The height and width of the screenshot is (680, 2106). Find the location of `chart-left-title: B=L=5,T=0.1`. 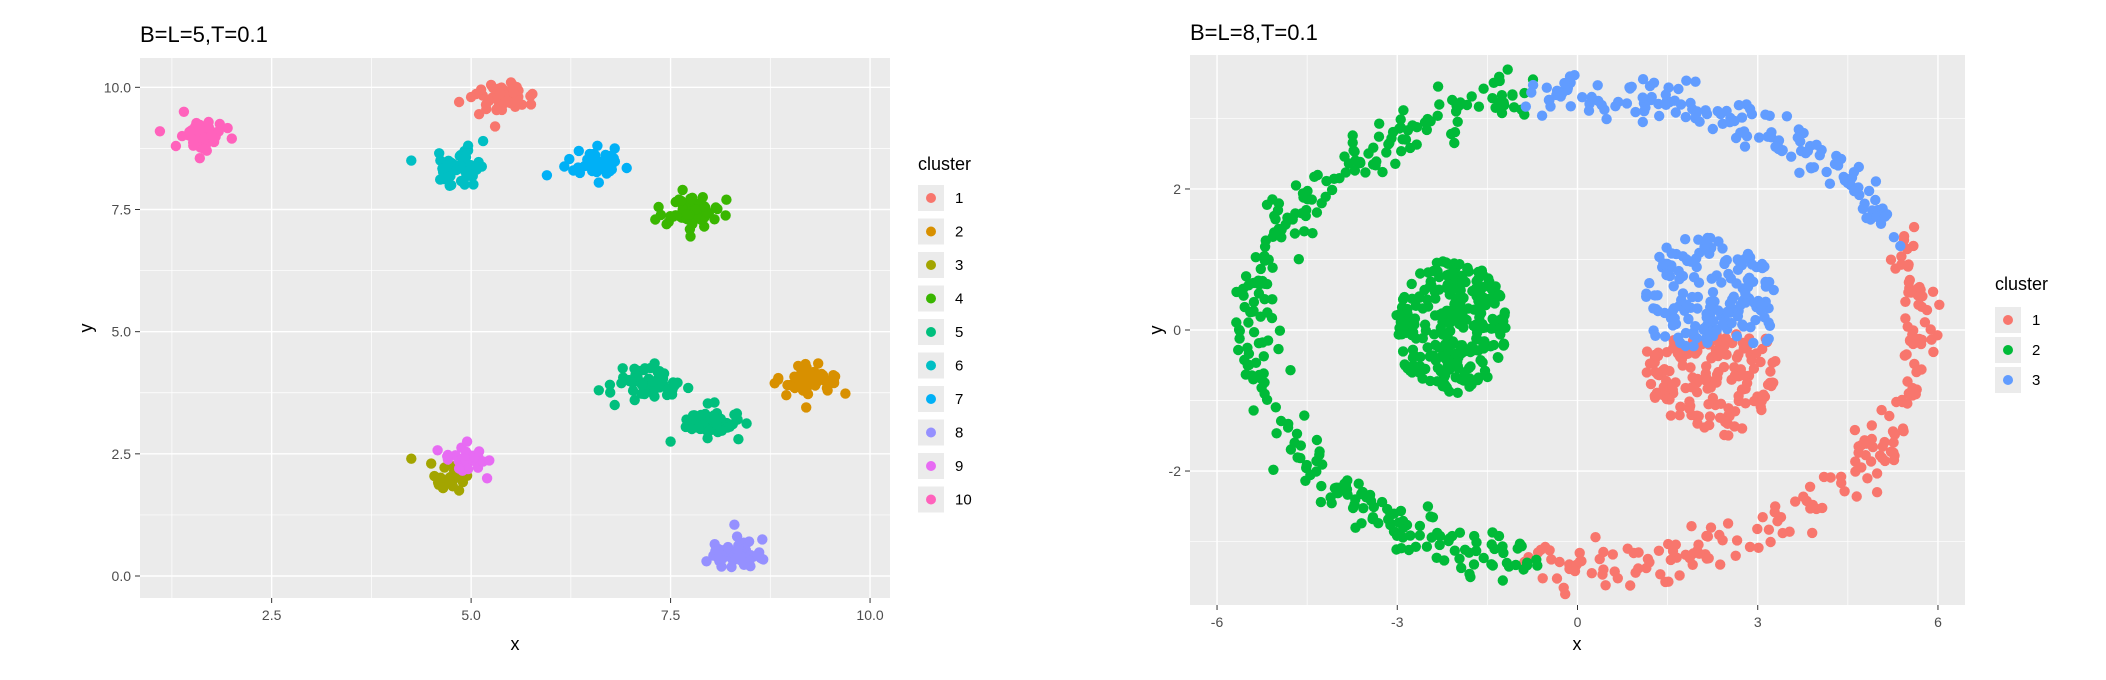

chart-left-title: B=L=5,T=0.1 is located at coordinates (204, 34).